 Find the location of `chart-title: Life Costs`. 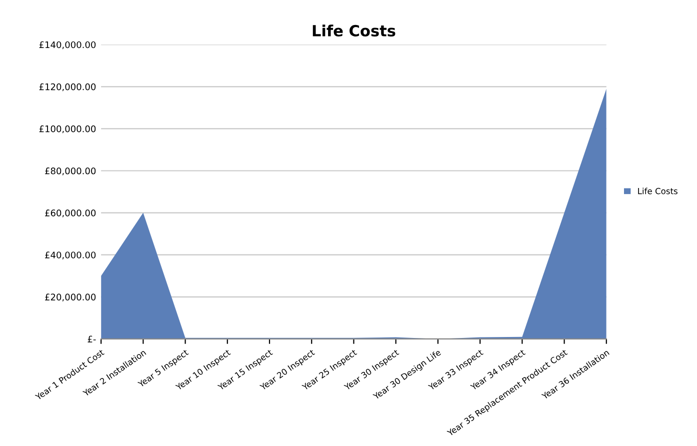

chart-title: Life Costs is located at coordinates (354, 30).